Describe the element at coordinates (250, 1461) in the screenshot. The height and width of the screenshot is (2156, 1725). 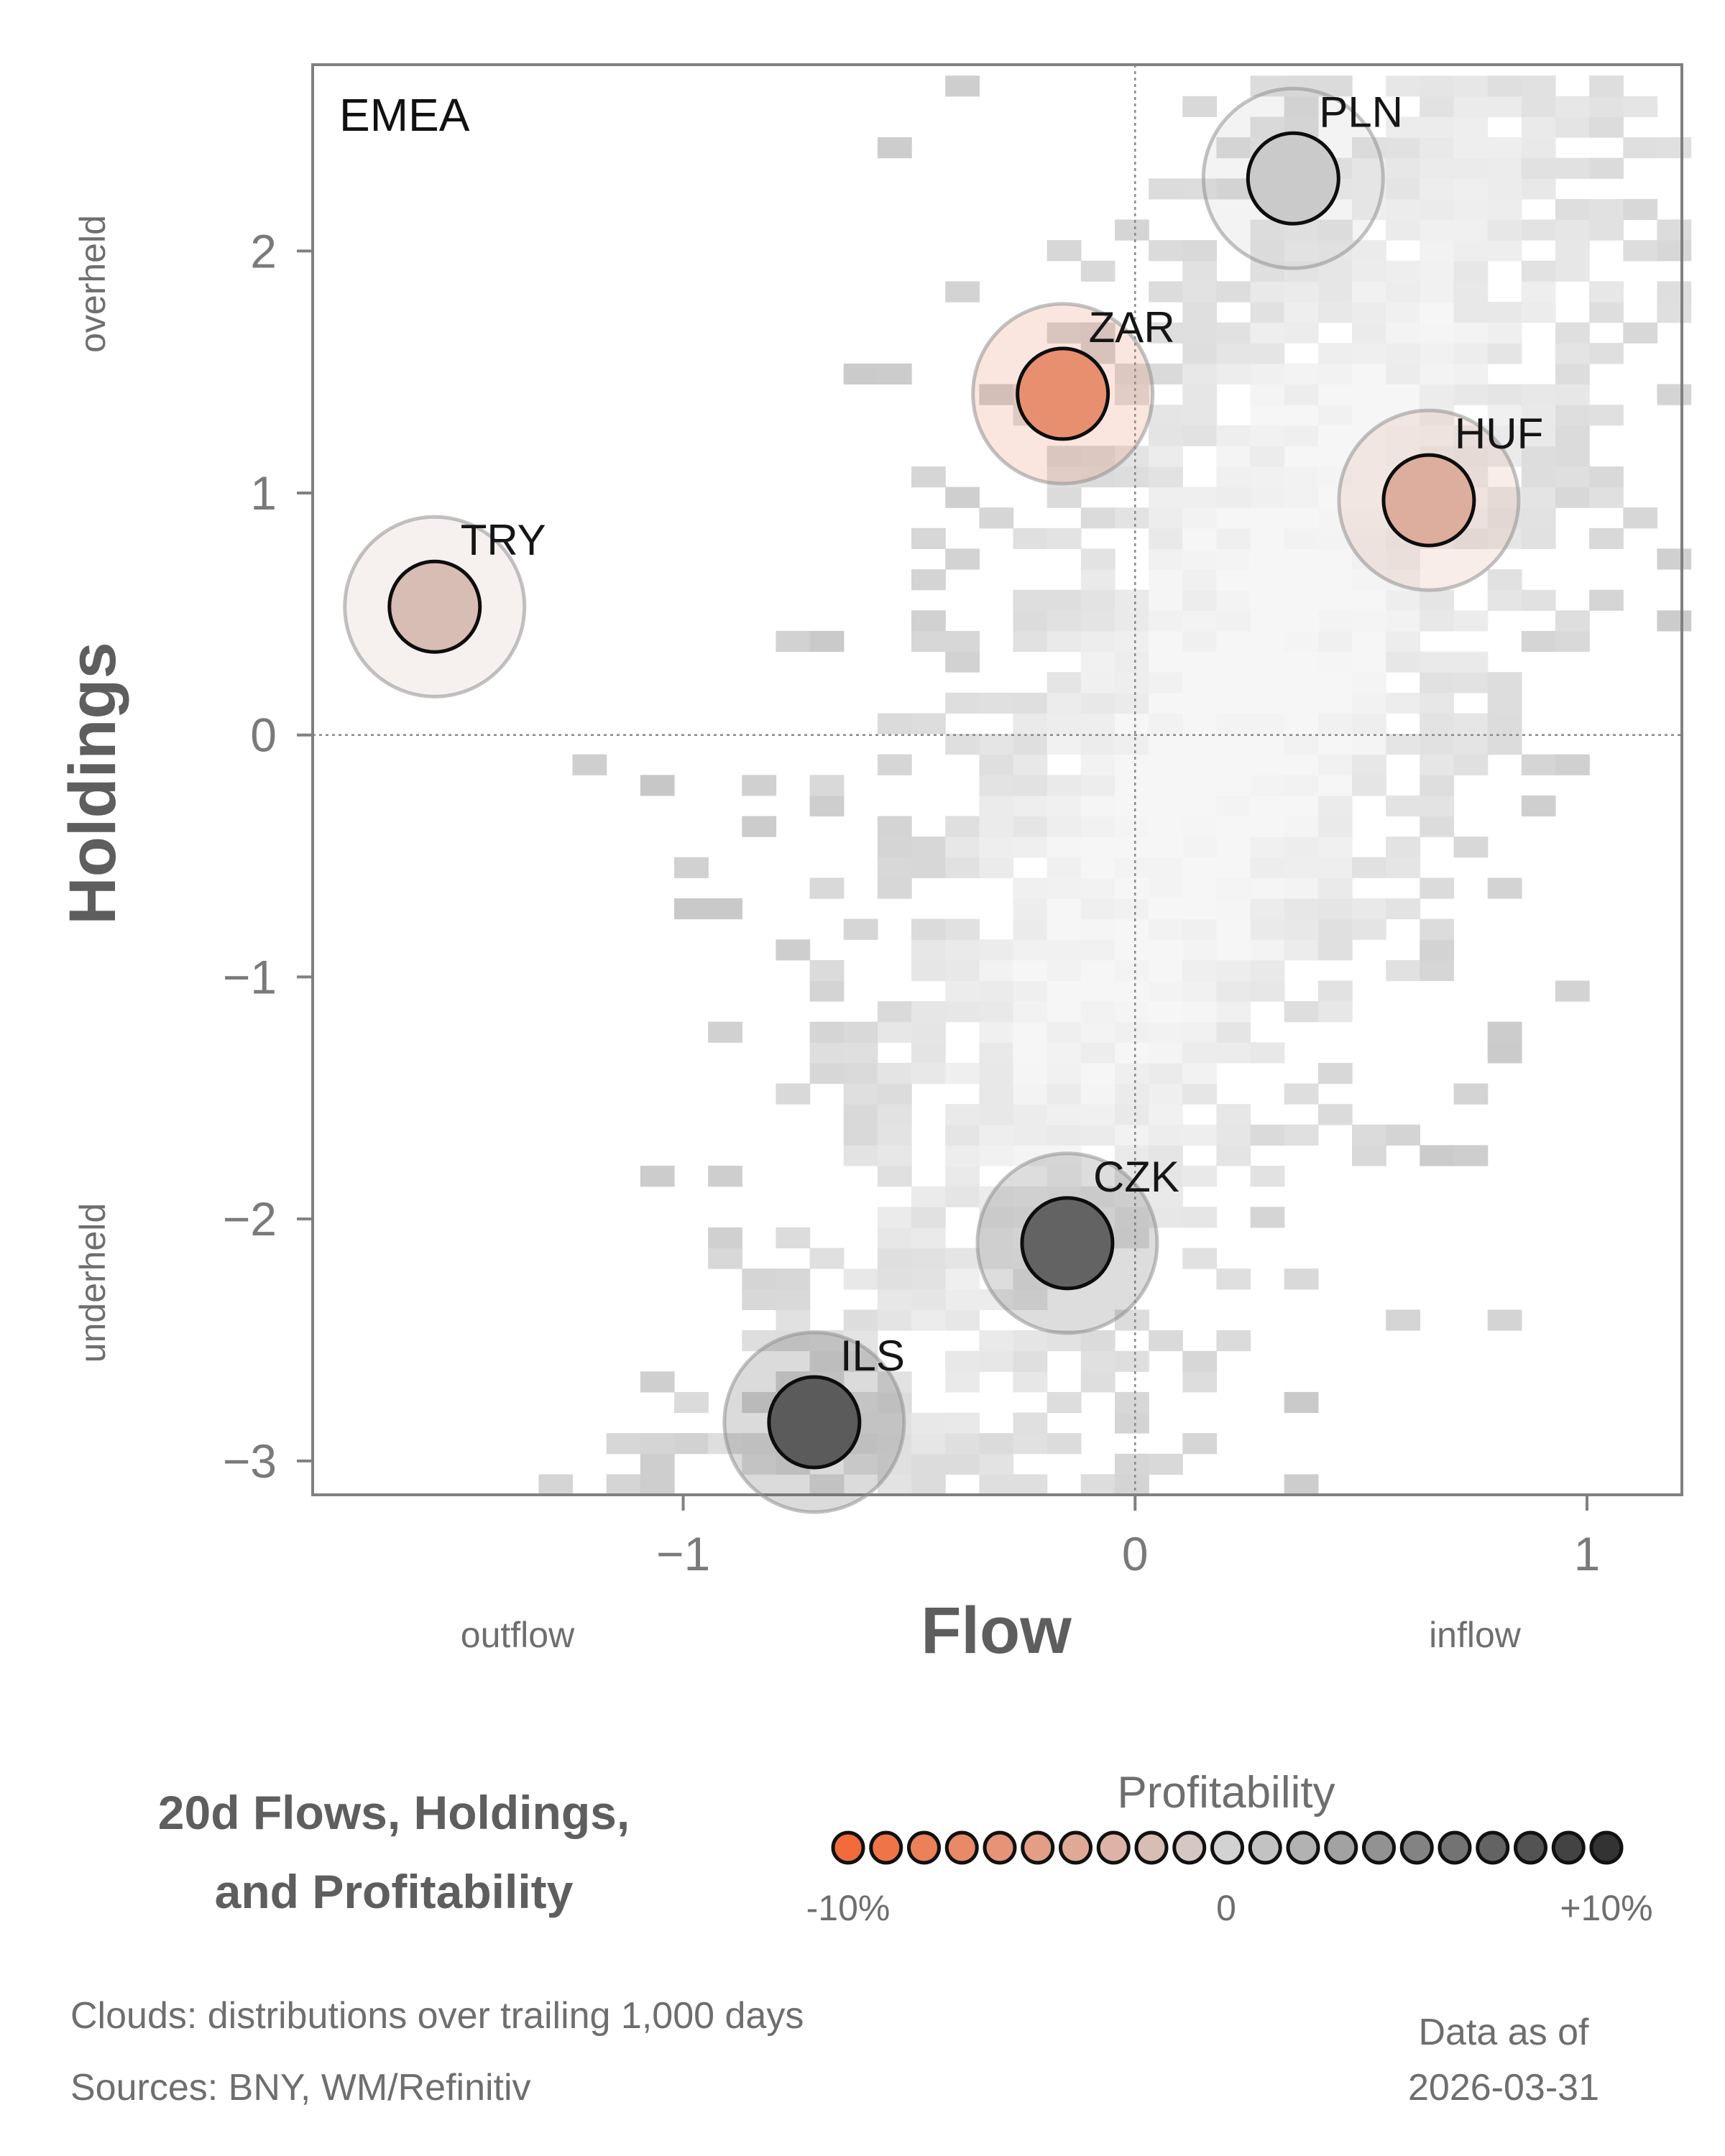
I see `y-tick-label: −3` at that location.